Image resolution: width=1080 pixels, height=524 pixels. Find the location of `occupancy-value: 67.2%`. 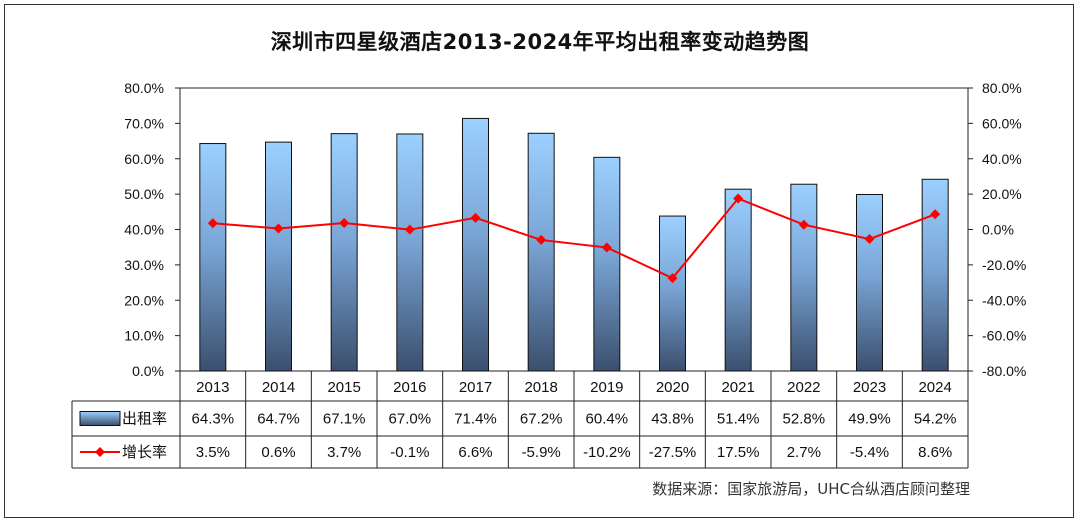

occupancy-value: 67.2% is located at coordinates (541, 419).